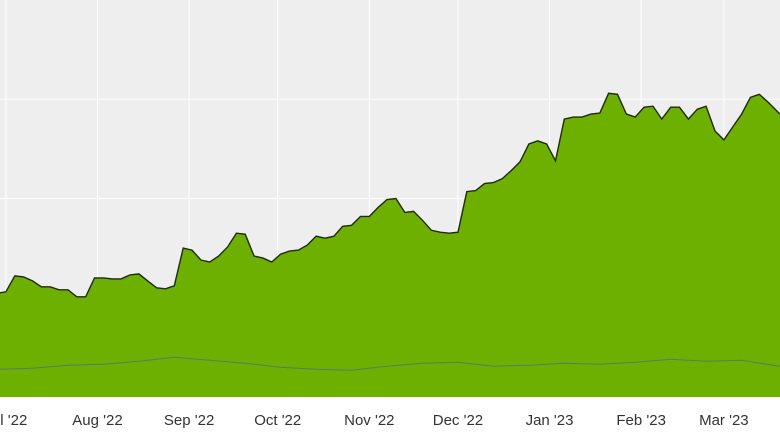 The image size is (780, 440). I want to click on x-tick-label: Oct '22, so click(277, 420).